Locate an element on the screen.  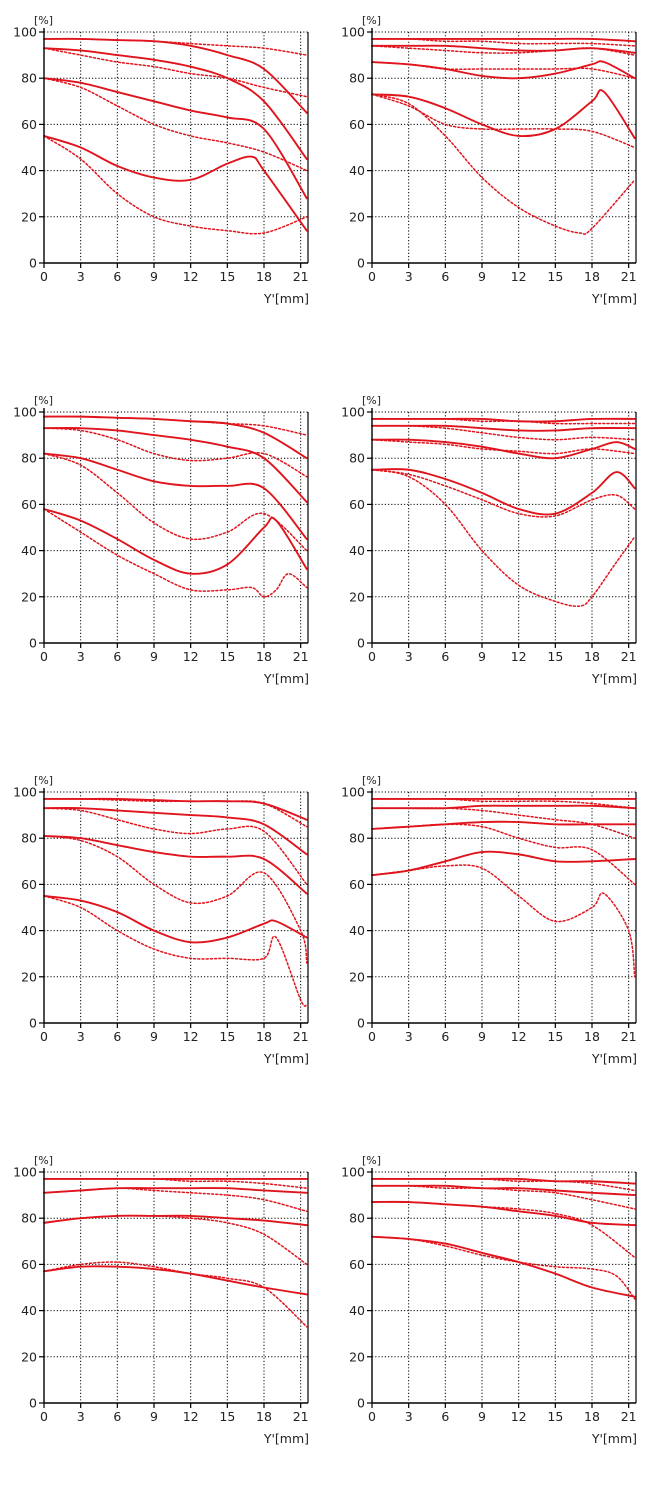
mtf-chart-7: 0 20 40 60 80 100 0 3 6 9 12 15 18 21 [%] Y'[mm] is located at coordinates (160, 1320).